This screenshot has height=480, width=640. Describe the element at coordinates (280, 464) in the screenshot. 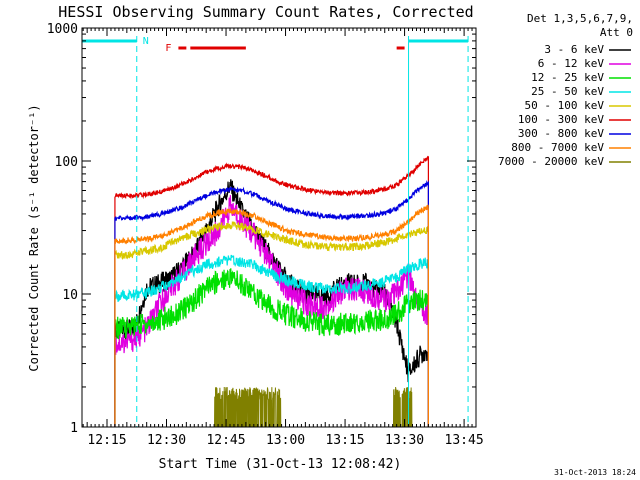

I see `x-axis-label: Start Time (31-Oct-13 12:08:42)` at that location.